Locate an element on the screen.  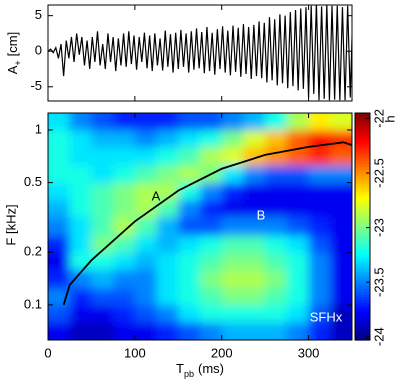
y-tick-label: 0 is located at coordinates (38, 50).